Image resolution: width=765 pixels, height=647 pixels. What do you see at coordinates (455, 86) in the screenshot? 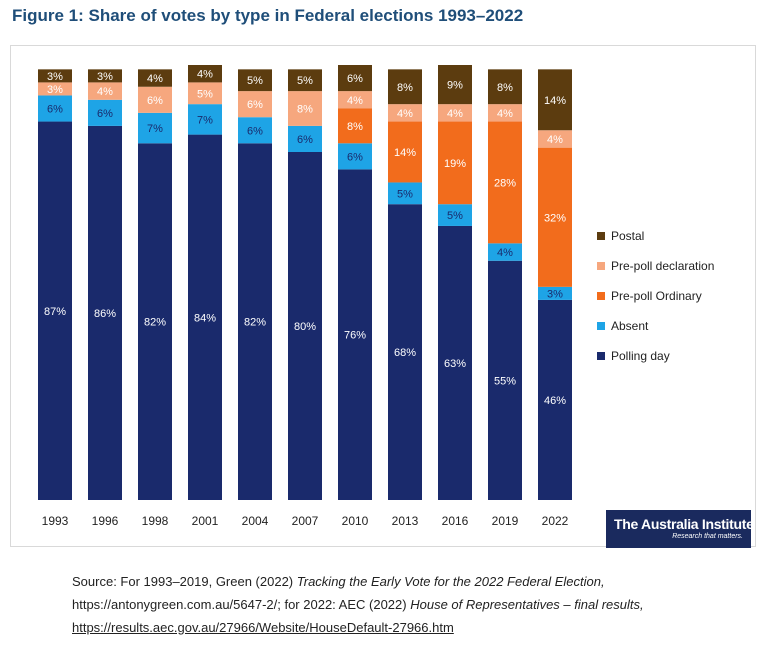
I see `bar-value-label: 9%` at bounding box center [455, 86].